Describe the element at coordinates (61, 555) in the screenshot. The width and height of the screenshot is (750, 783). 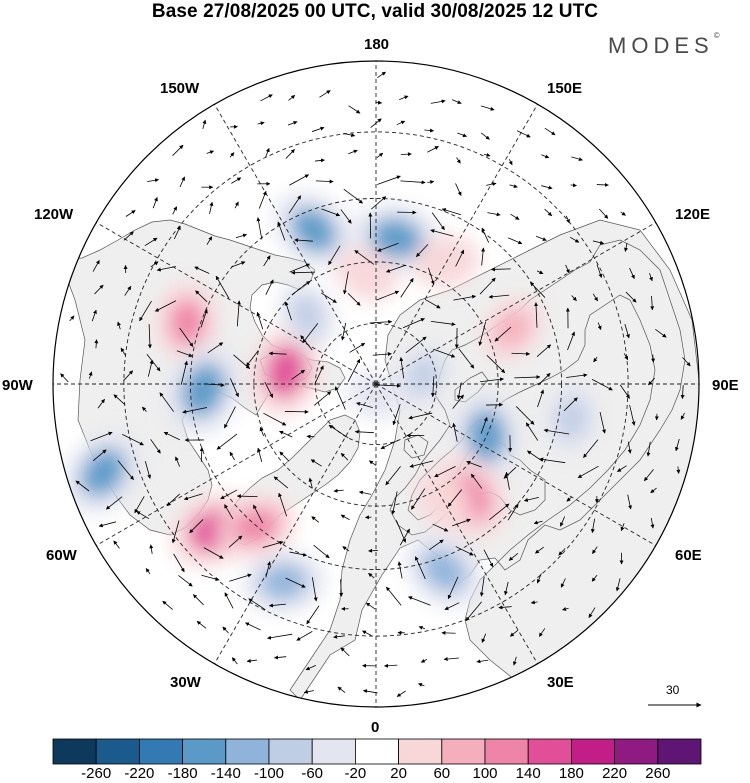
I see `lon-label-60w: 60W` at that location.